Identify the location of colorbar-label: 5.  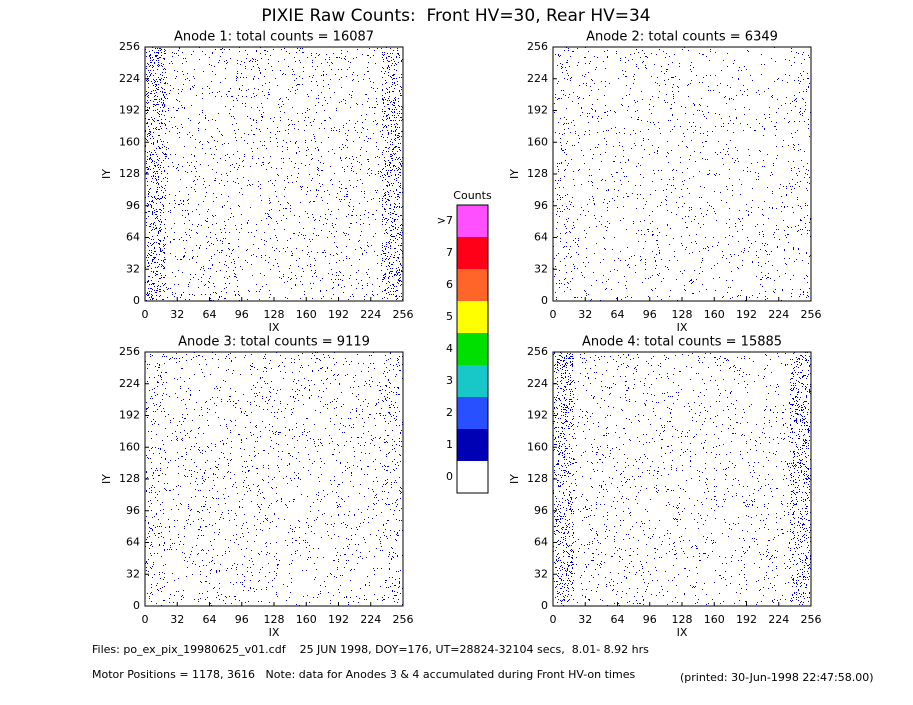
(449, 316).